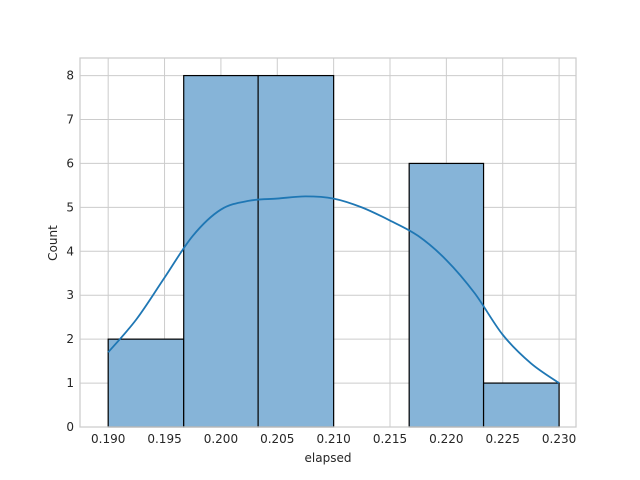  I want to click on x-tick-label: 0.205, so click(277, 439).